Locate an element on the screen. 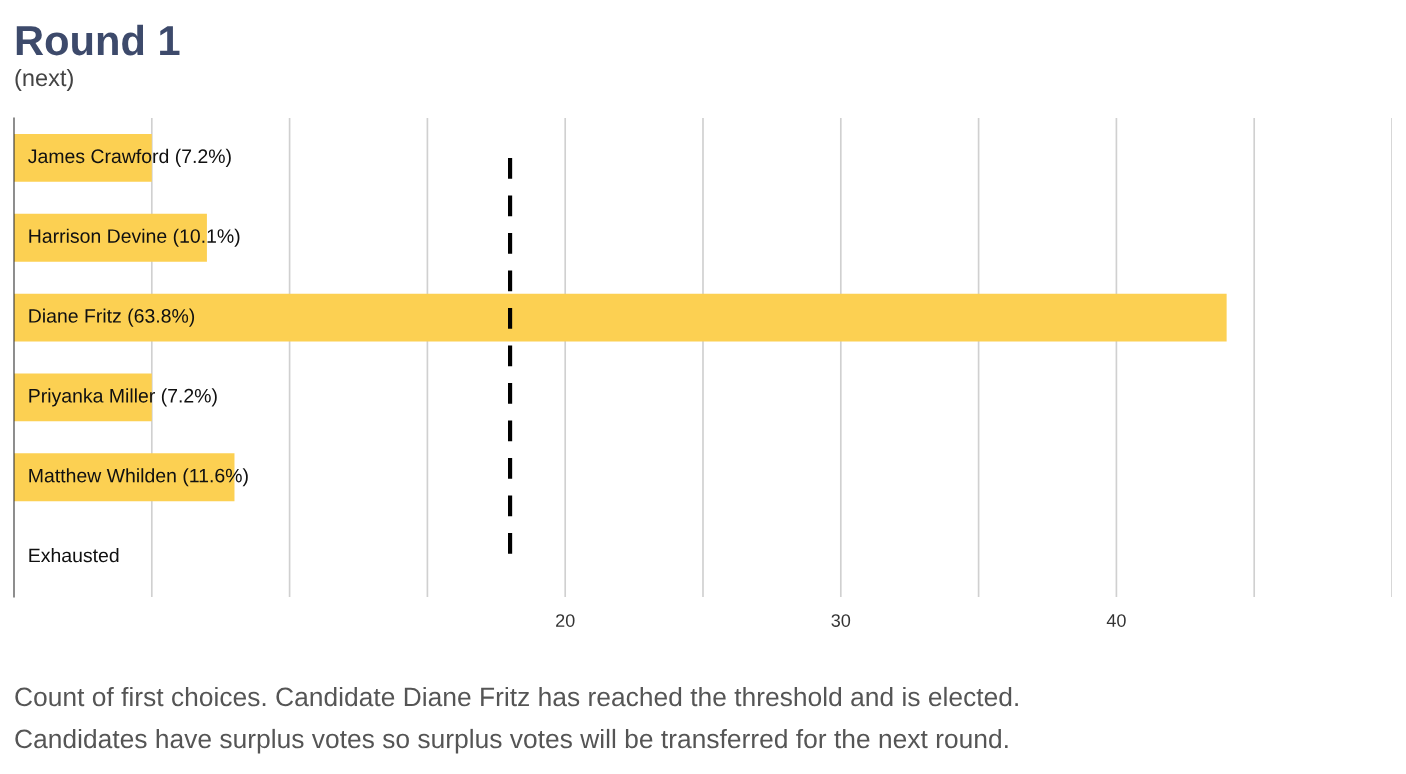 This screenshot has width=1406, height=774. x-tick-label: 20 is located at coordinates (565, 620).